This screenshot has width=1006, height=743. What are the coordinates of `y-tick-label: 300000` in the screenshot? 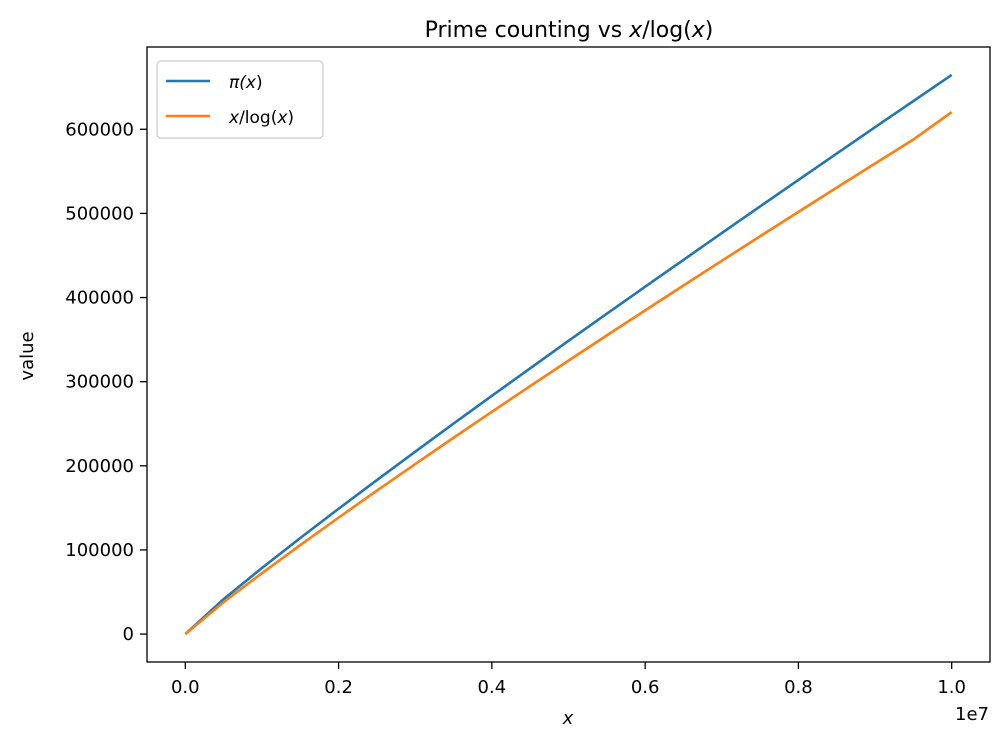 It's located at (99, 382).